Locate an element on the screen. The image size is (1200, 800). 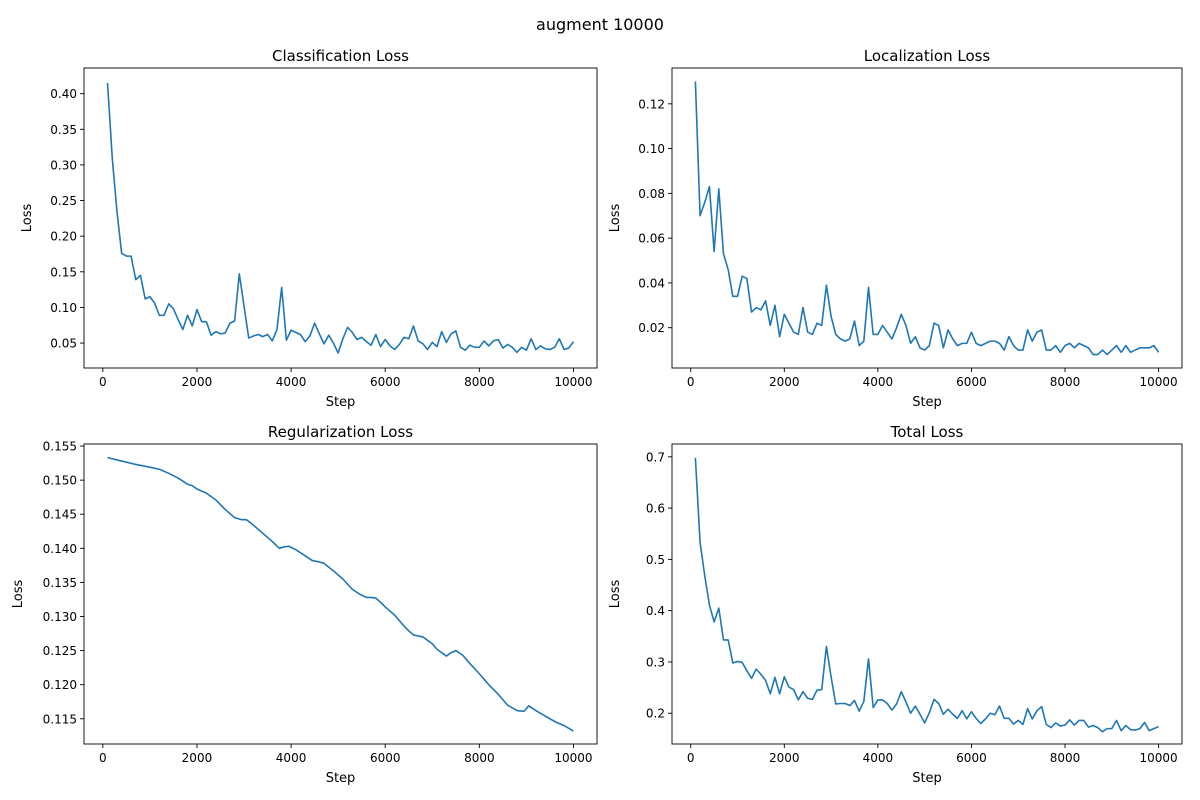
subplot-title: Total Loss is located at coordinates (927, 432).